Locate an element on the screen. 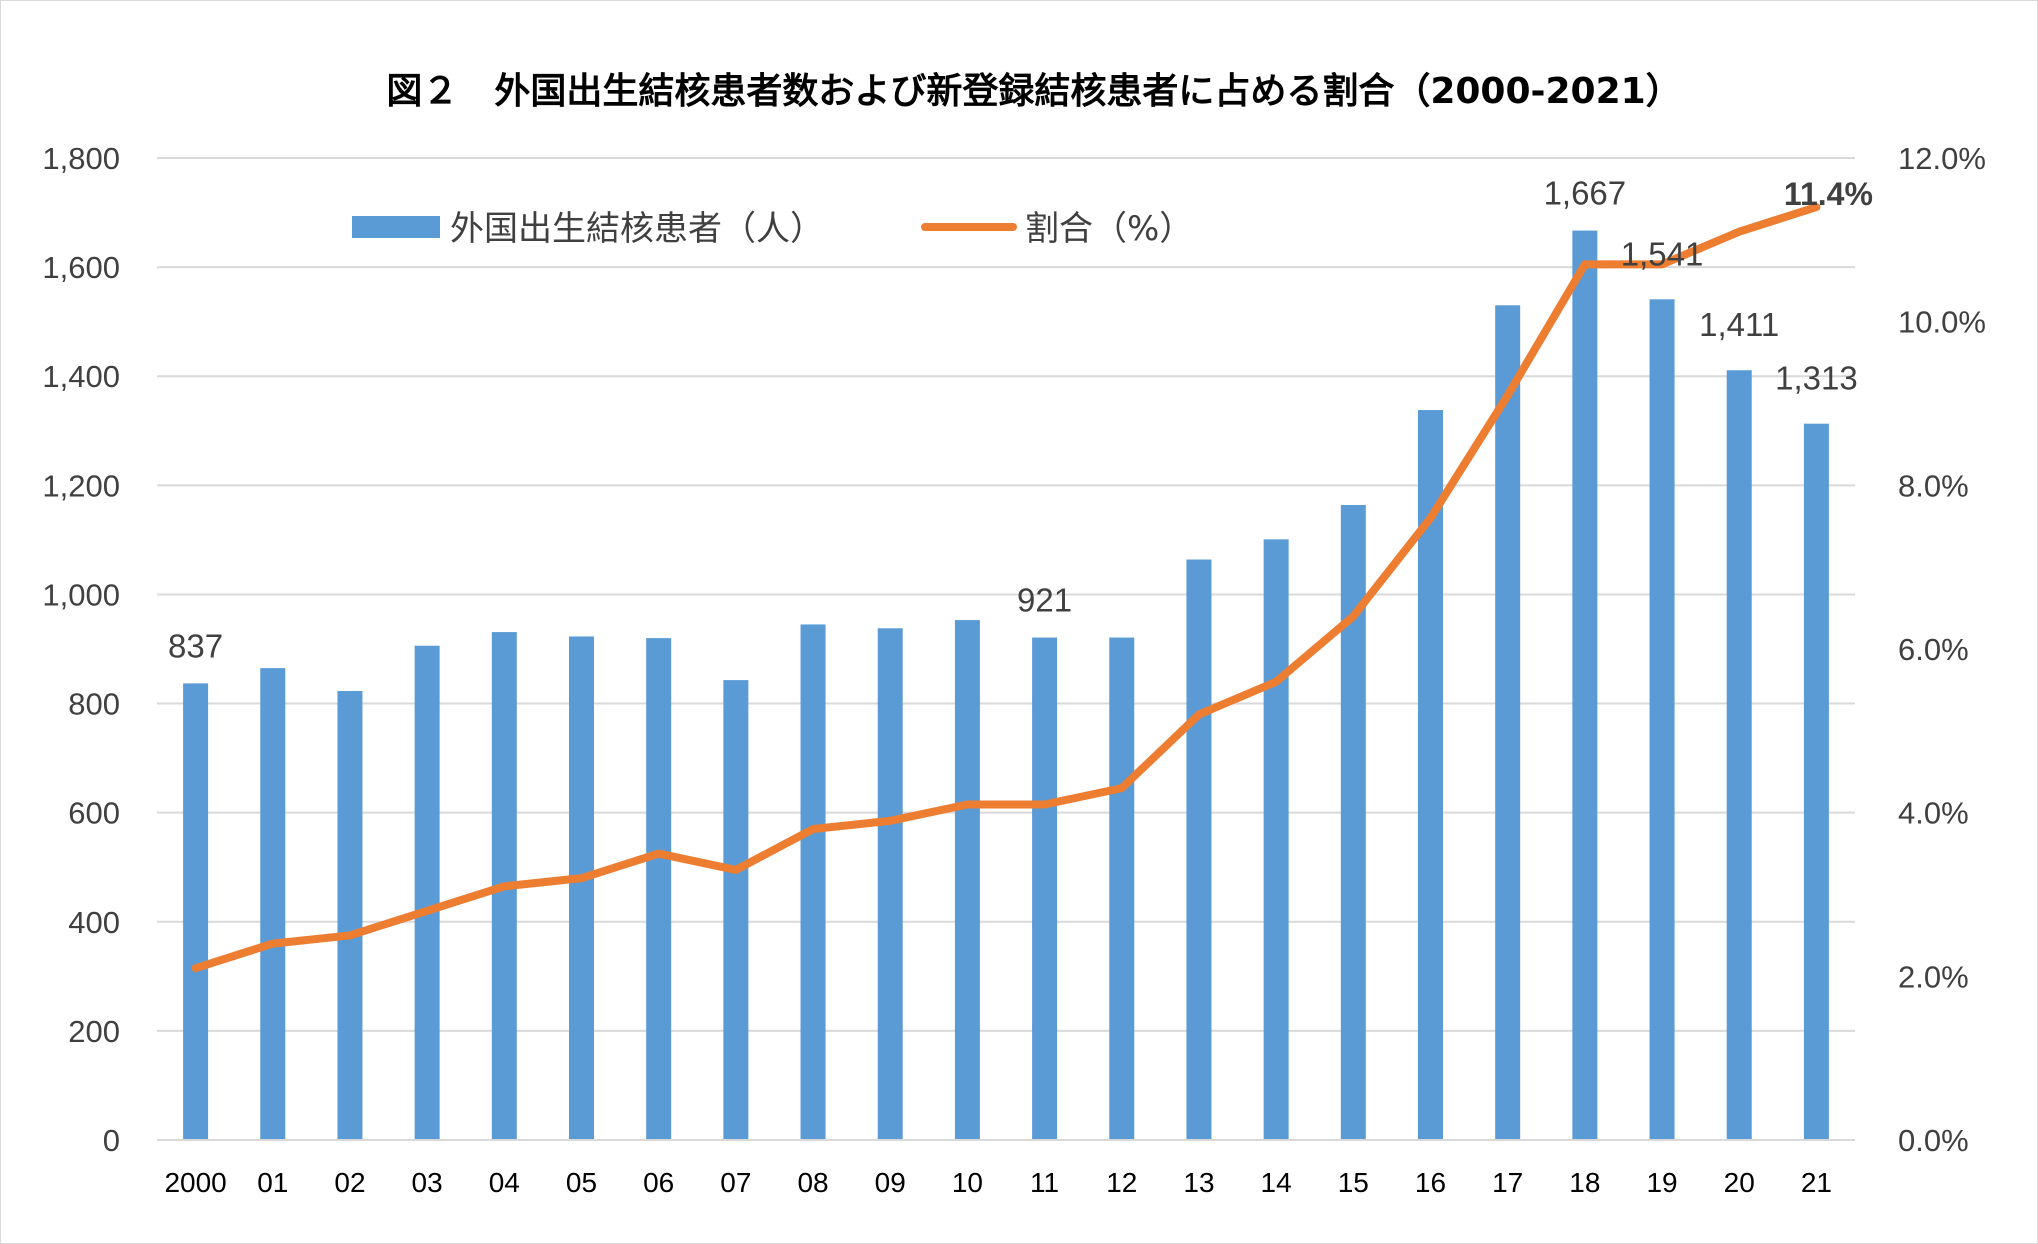 This screenshot has height=1244, width=2038. y-left-tick-label: 1,800 is located at coordinates (81, 158).